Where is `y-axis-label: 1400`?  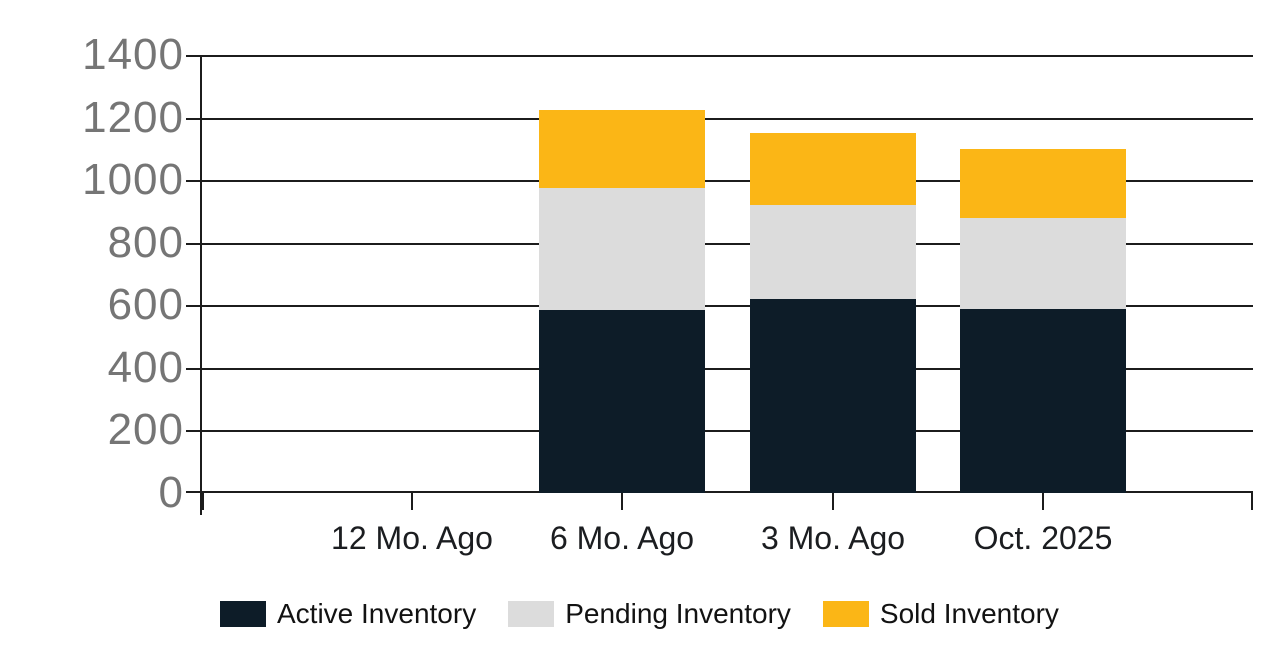 y-axis-label: 1400 is located at coordinates (133, 54).